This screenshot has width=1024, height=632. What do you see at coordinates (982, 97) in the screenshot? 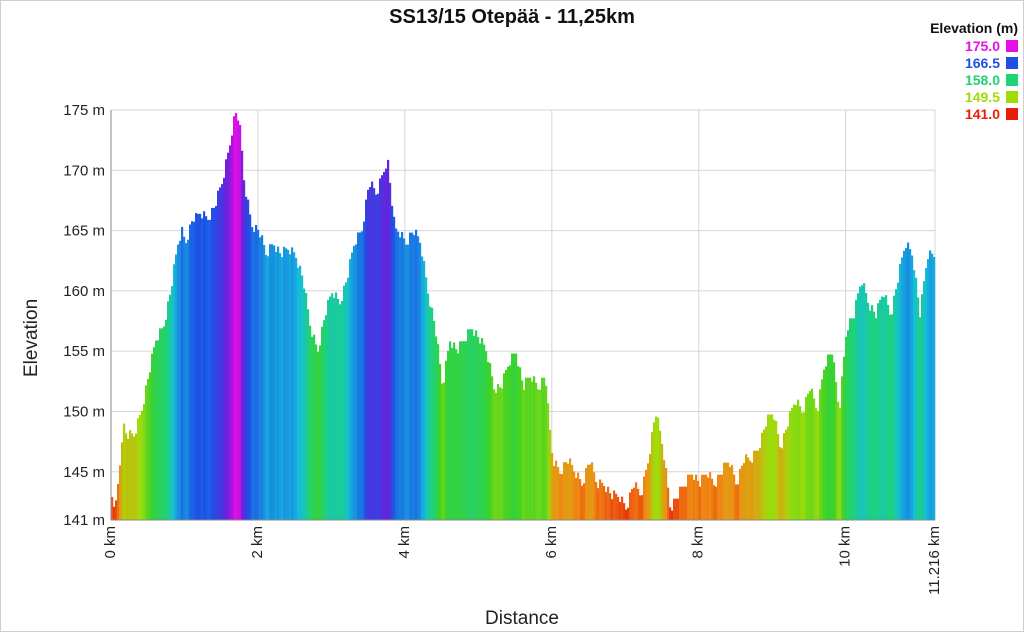
I see `legend-entry-label: 149.5` at bounding box center [982, 97].